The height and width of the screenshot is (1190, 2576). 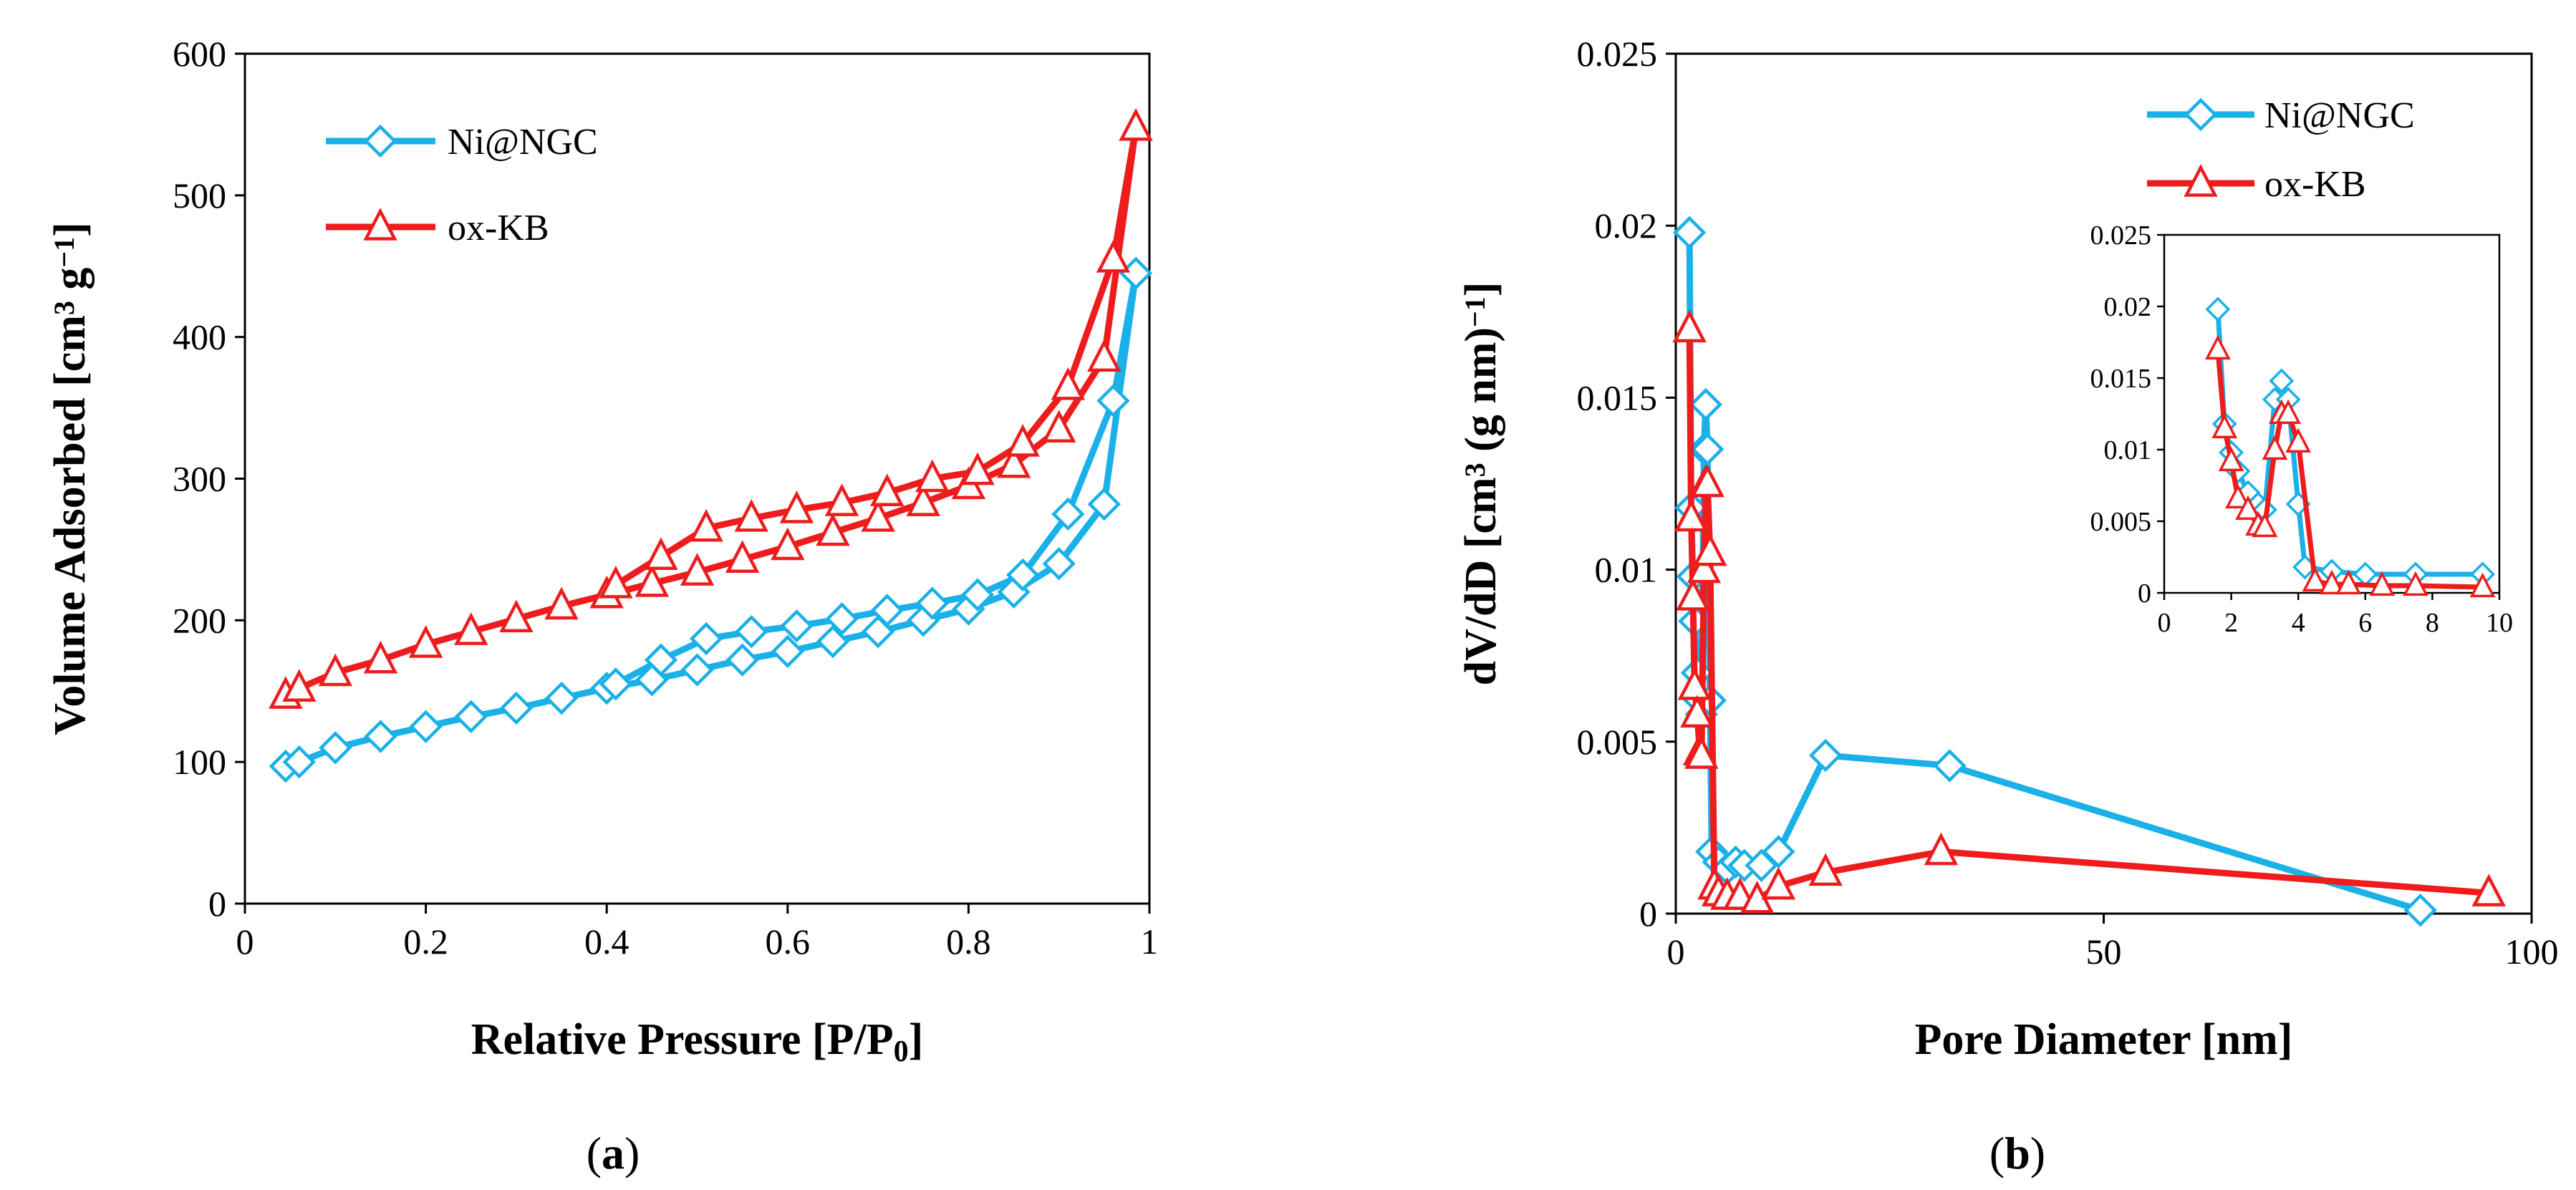 I want to click on panel-a-legend-label-1: ox-KB, so click(x=498, y=228).